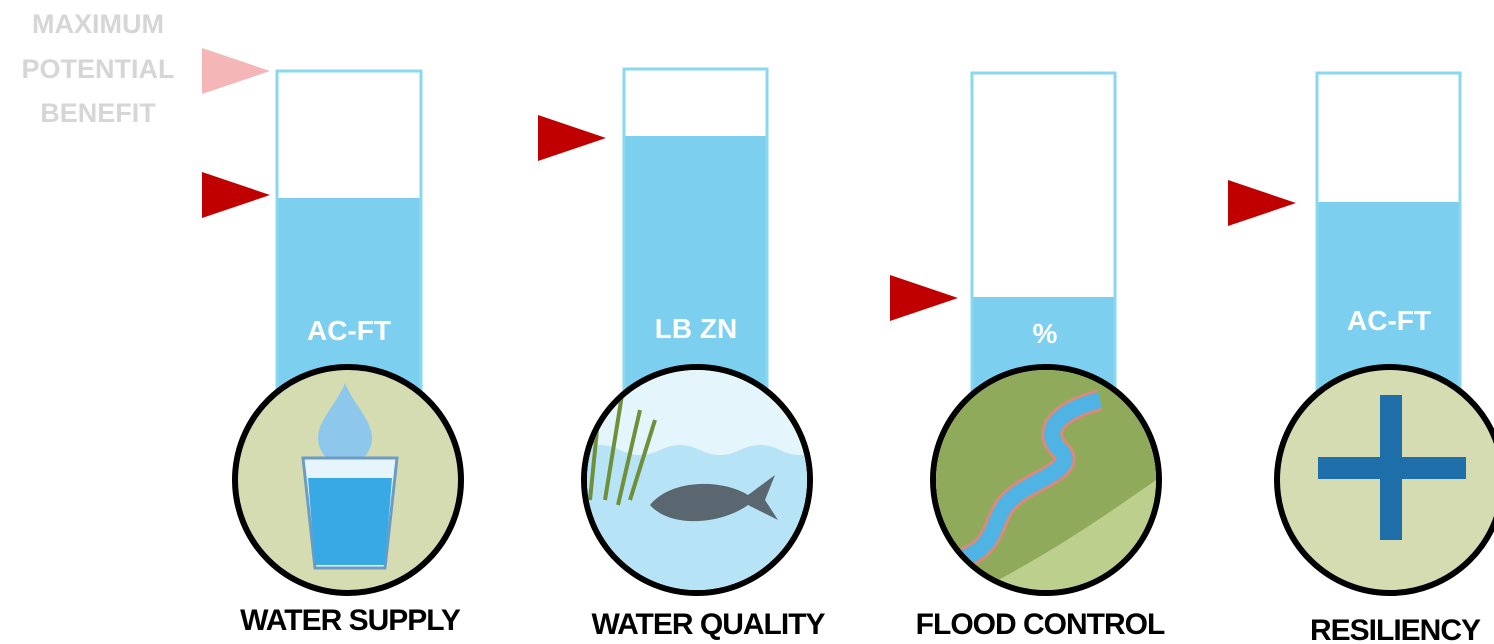 This screenshot has height=644, width=1494. I want to click on legend: MAXIMUM POTENTIAL BENEFIT, so click(146, 68).